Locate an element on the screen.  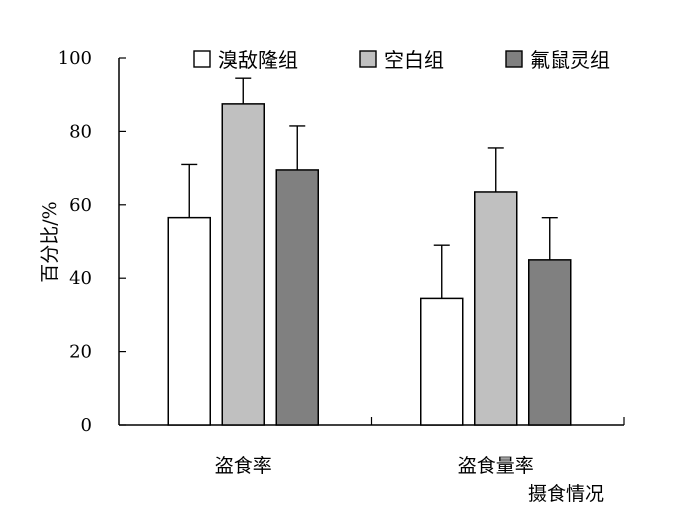
y-tick-label: 40 is located at coordinates (80, 278).